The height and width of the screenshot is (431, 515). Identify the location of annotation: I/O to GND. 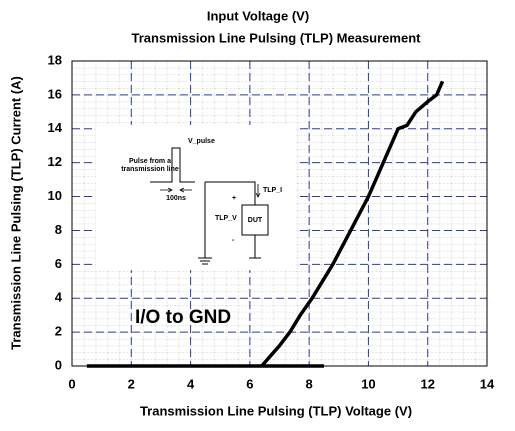
(183, 317).